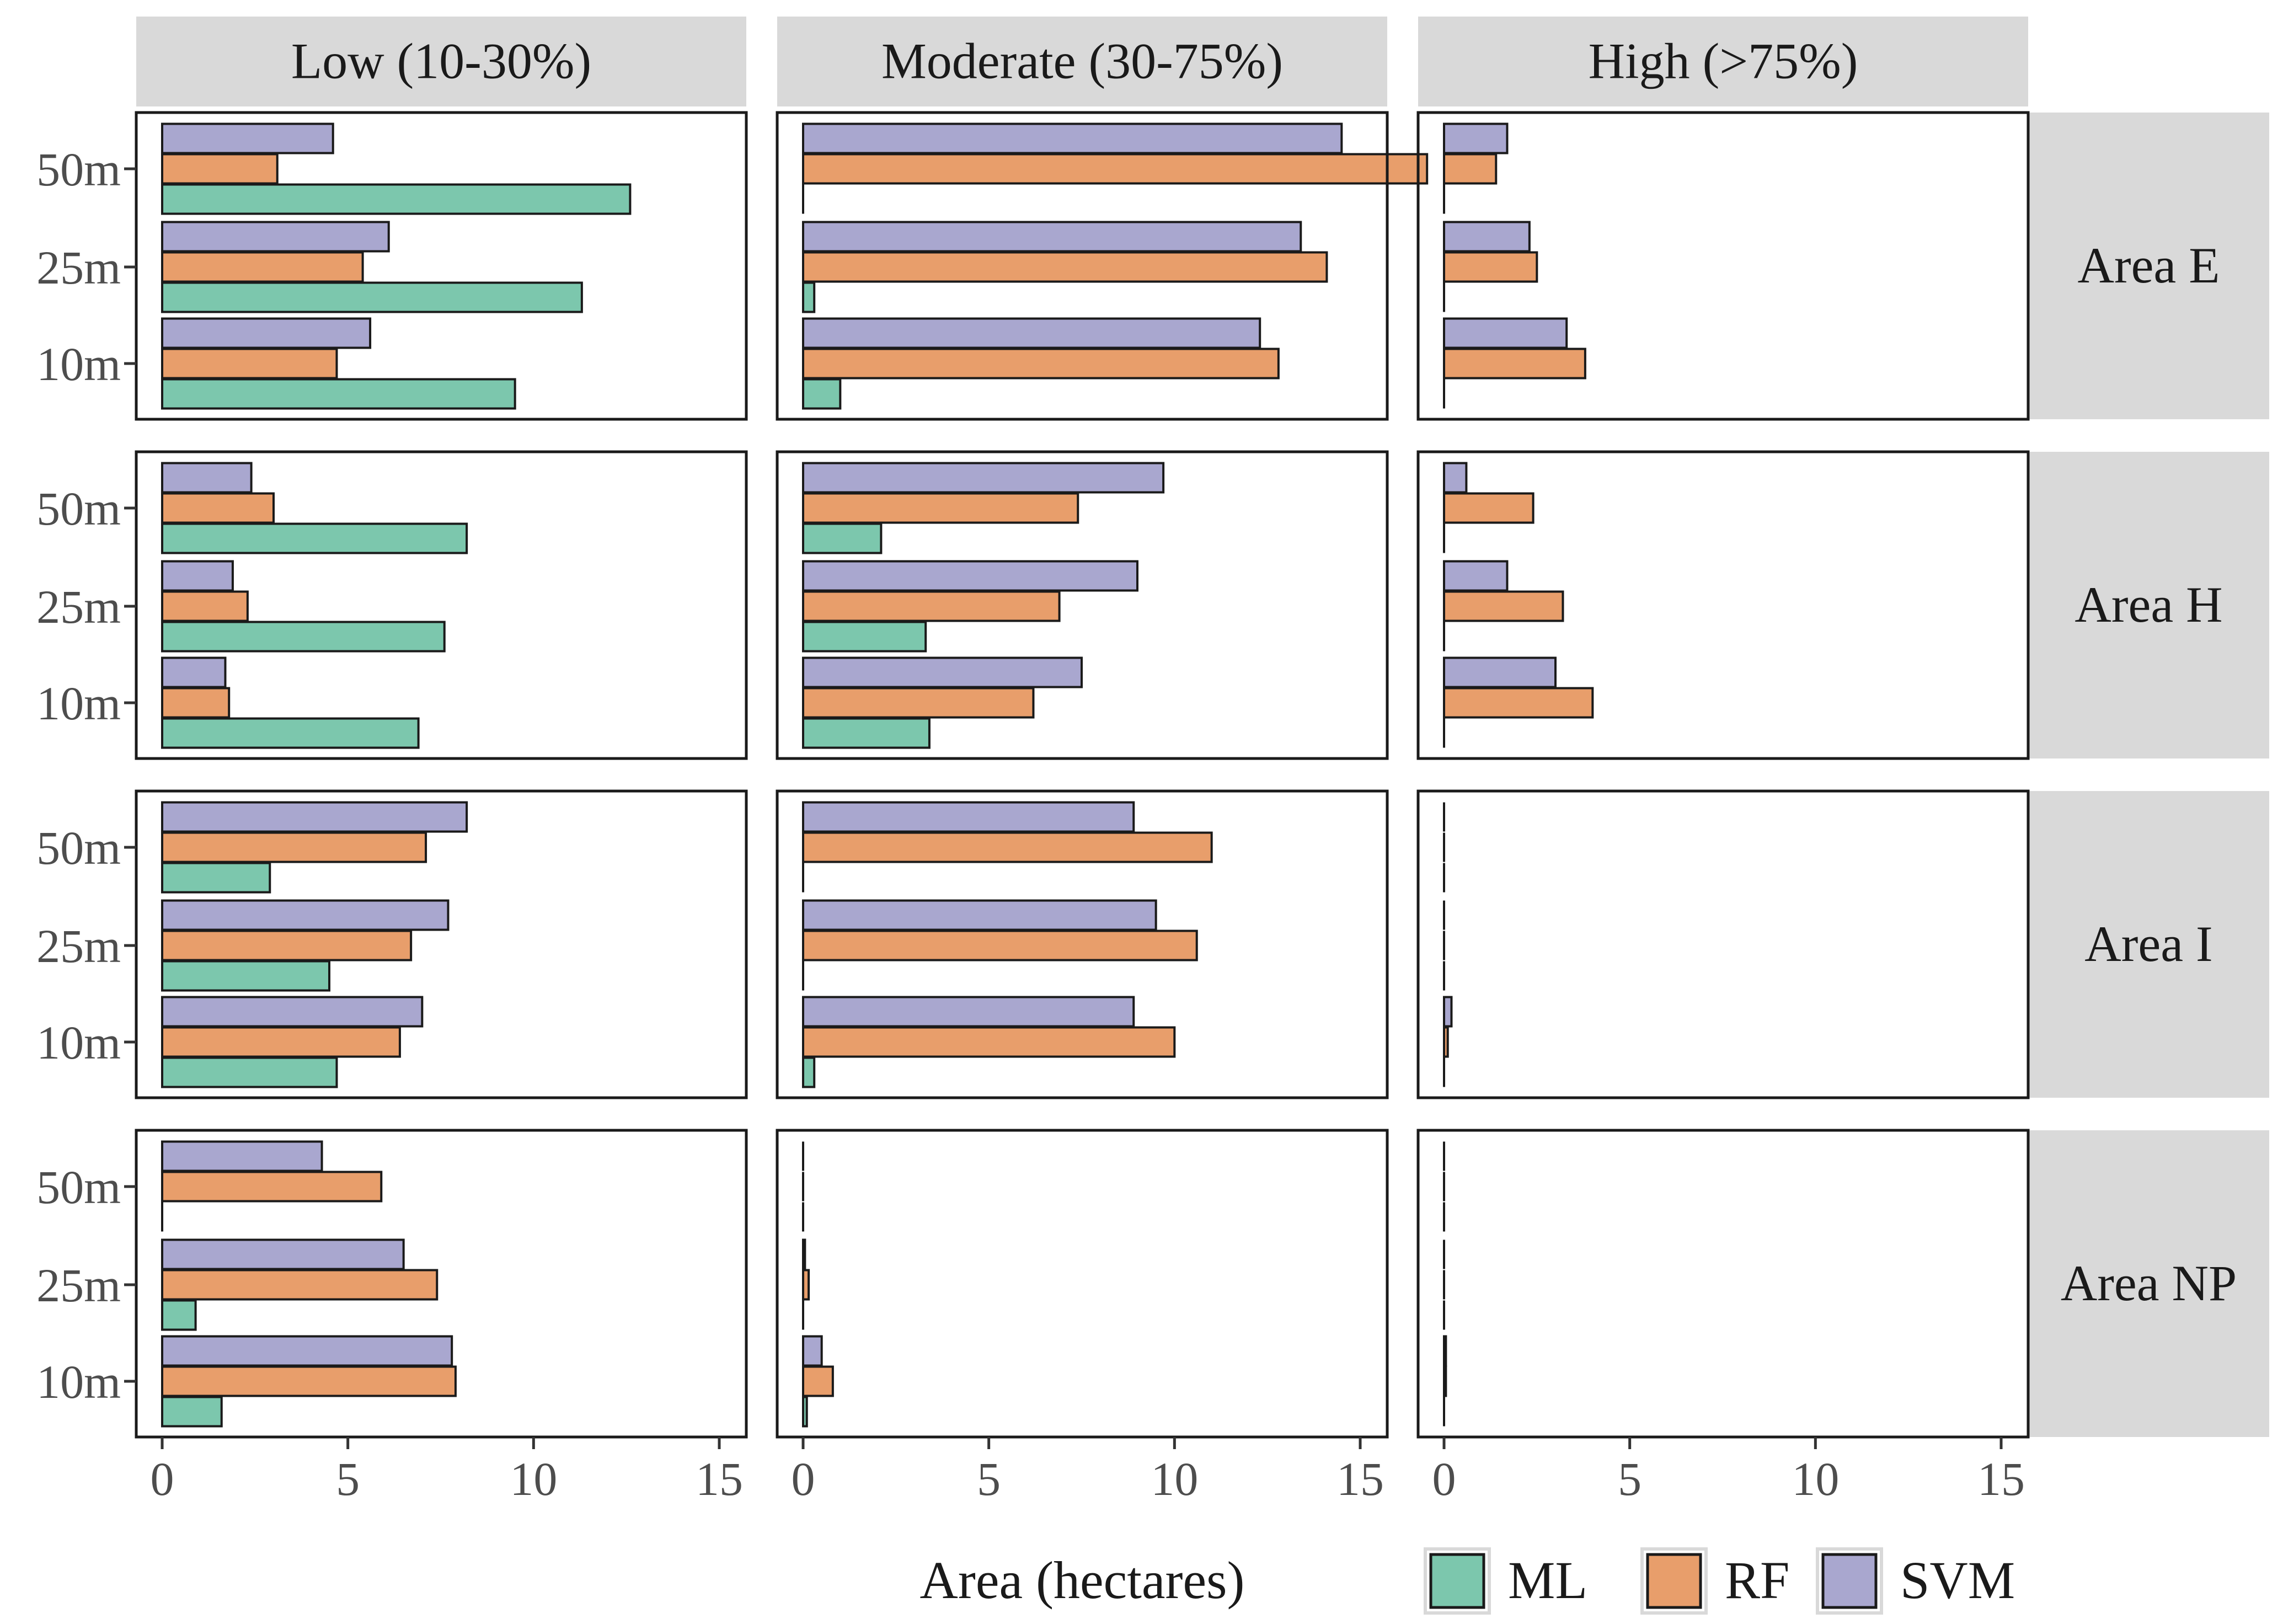 The height and width of the screenshot is (1624, 2283). What do you see at coordinates (1958, 1580) in the screenshot?
I see `legend-label-svm: SVM` at bounding box center [1958, 1580].